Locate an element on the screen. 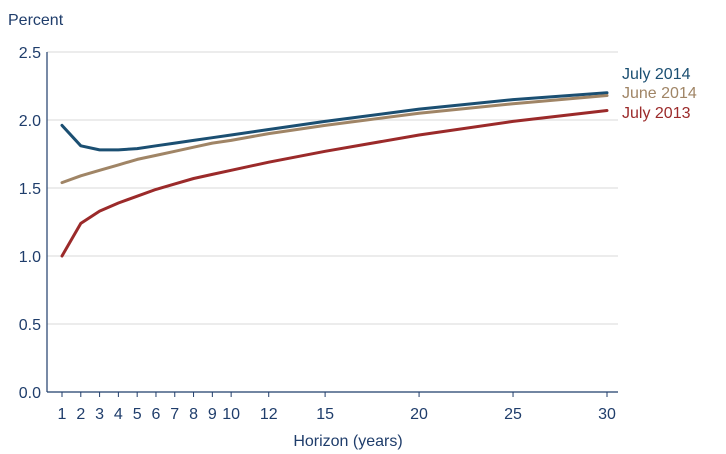 This screenshot has height=454, width=726. x-tick-label: 4 is located at coordinates (118, 414).